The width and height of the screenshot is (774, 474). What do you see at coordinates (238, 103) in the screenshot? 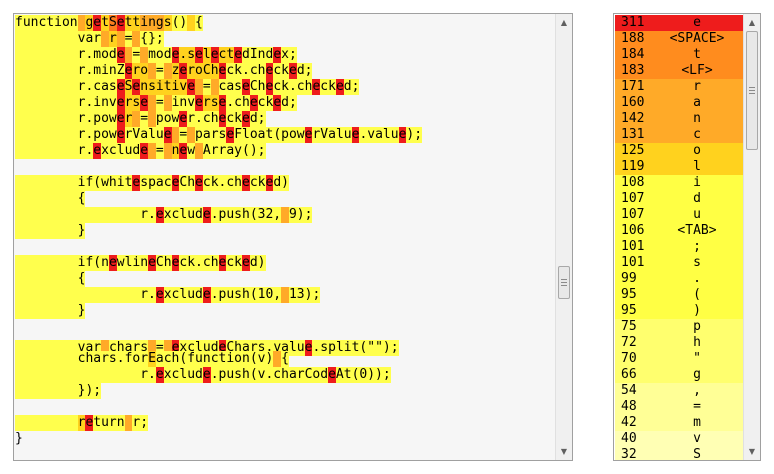
I see `code-segment: .ch` at bounding box center [238, 103].